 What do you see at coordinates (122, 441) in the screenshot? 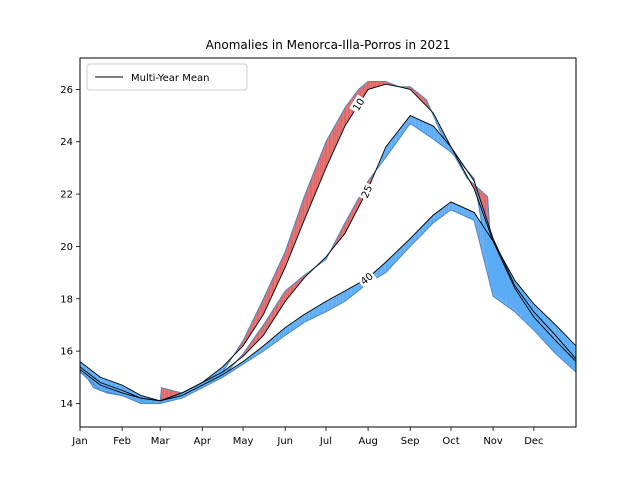
I see `x-tick-label-feb: Feb` at bounding box center [122, 441].